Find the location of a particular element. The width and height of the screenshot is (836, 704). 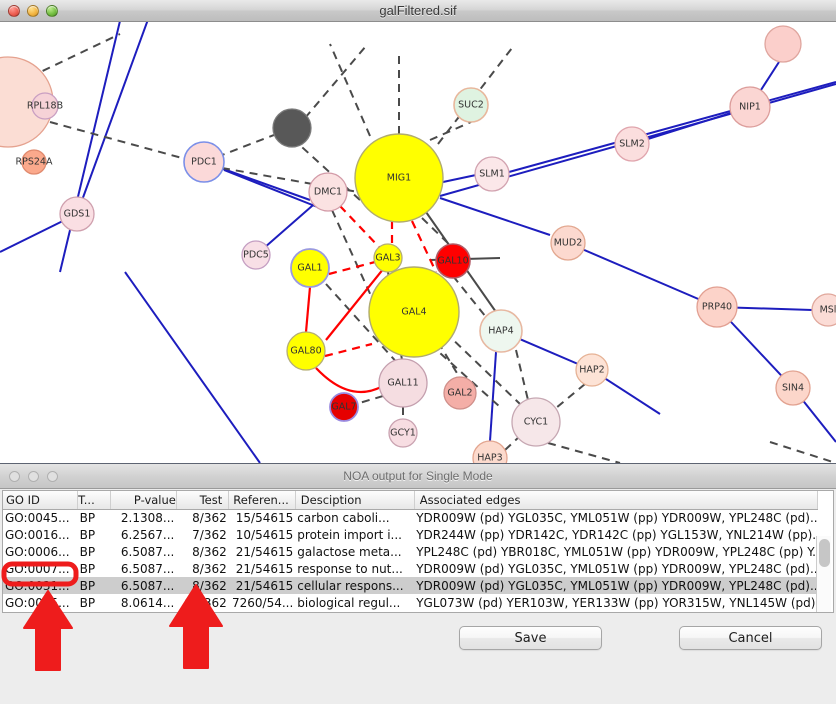

noa-zoom-button is located at coordinates (52, 476).